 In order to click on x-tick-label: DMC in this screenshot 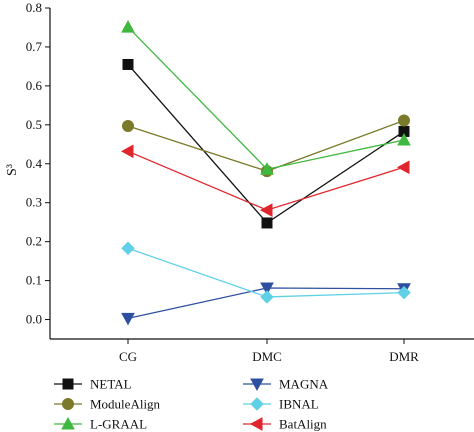, I will do `click(267, 356)`.